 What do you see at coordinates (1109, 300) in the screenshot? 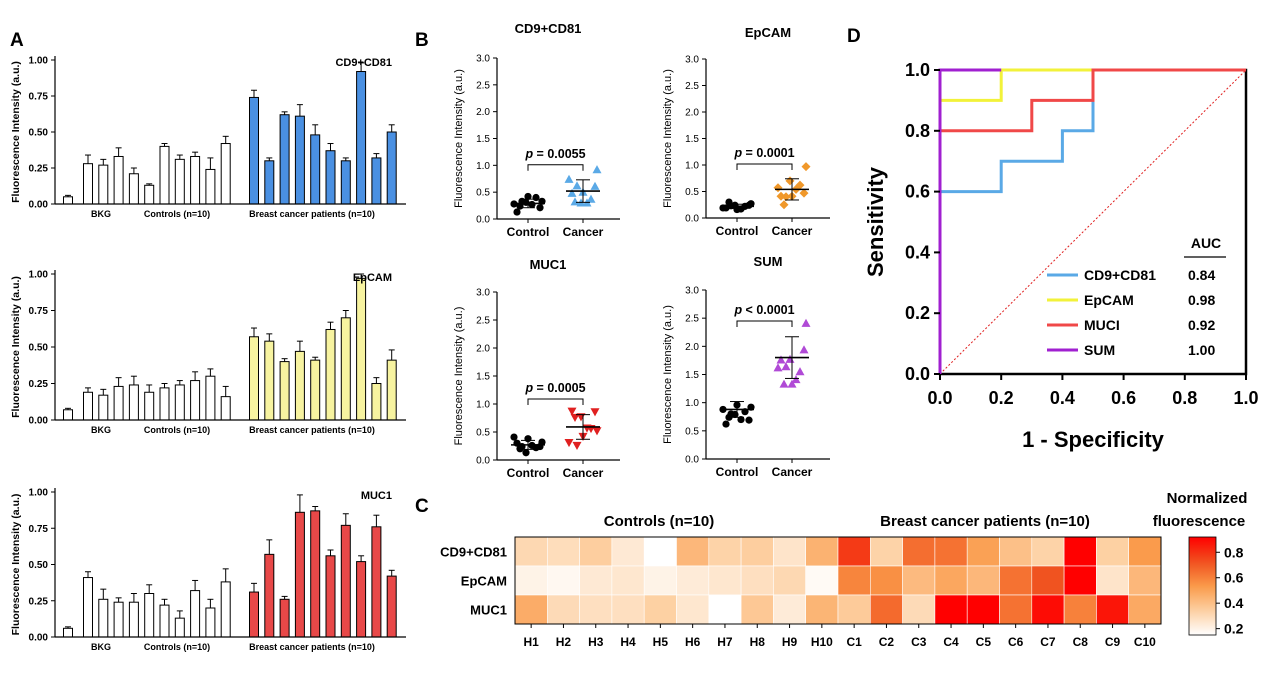
I see `legend-label: EpCAM` at bounding box center [1109, 300].